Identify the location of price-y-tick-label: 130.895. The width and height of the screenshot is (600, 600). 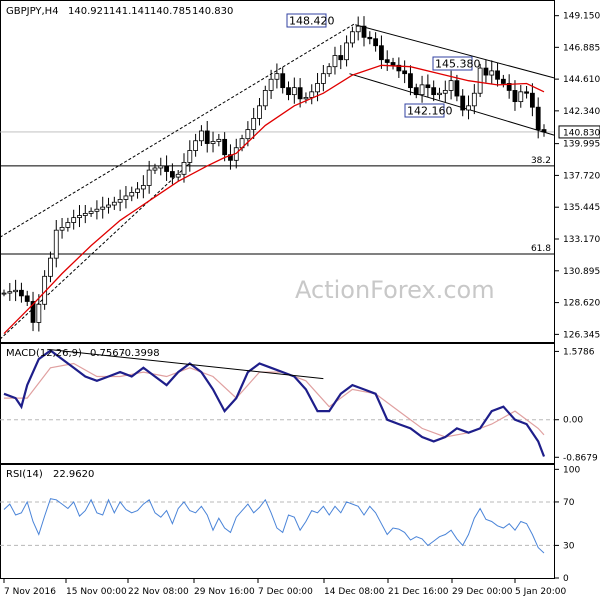
(581, 272).